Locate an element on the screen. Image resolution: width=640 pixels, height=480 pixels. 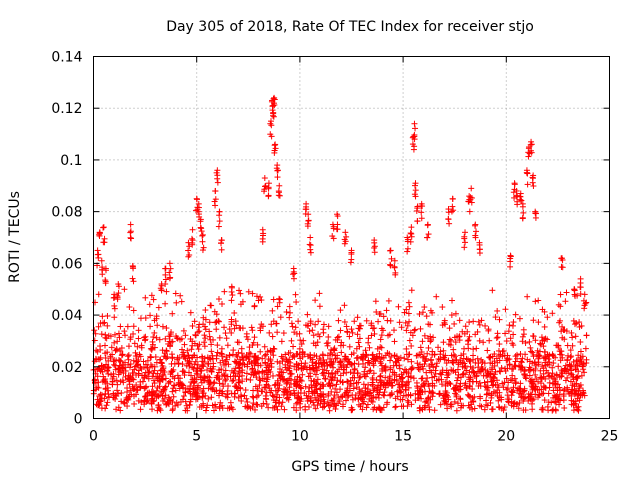
y-tick-label: 0.04 is located at coordinates (66, 316).